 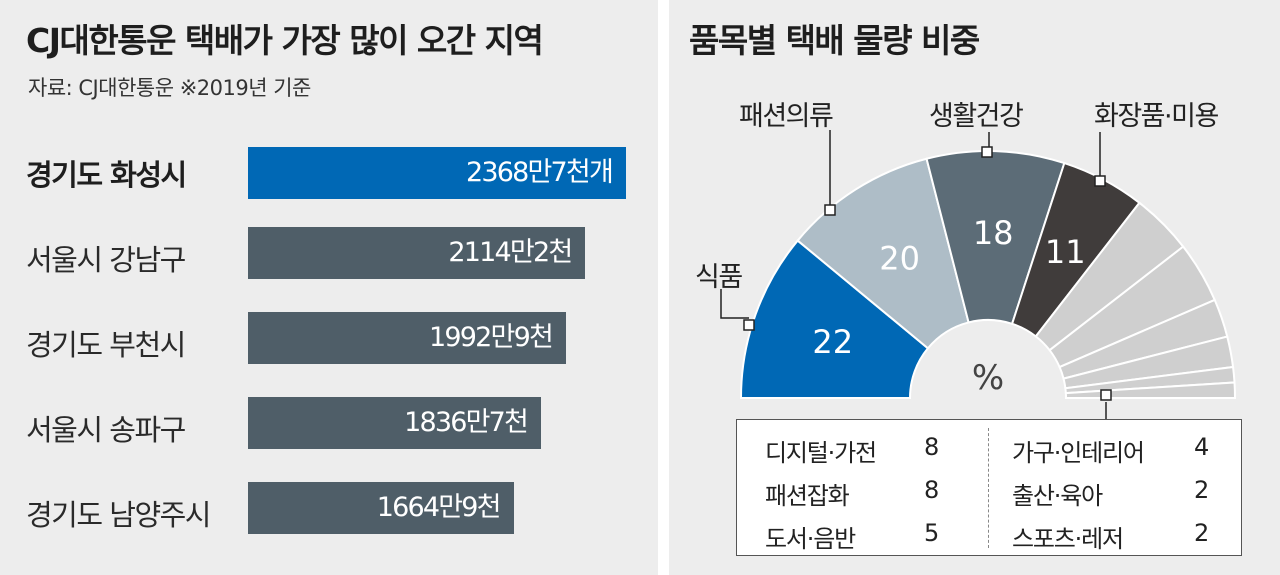 I want to click on bar-songpa: 1836만7천, so click(x=395, y=423).